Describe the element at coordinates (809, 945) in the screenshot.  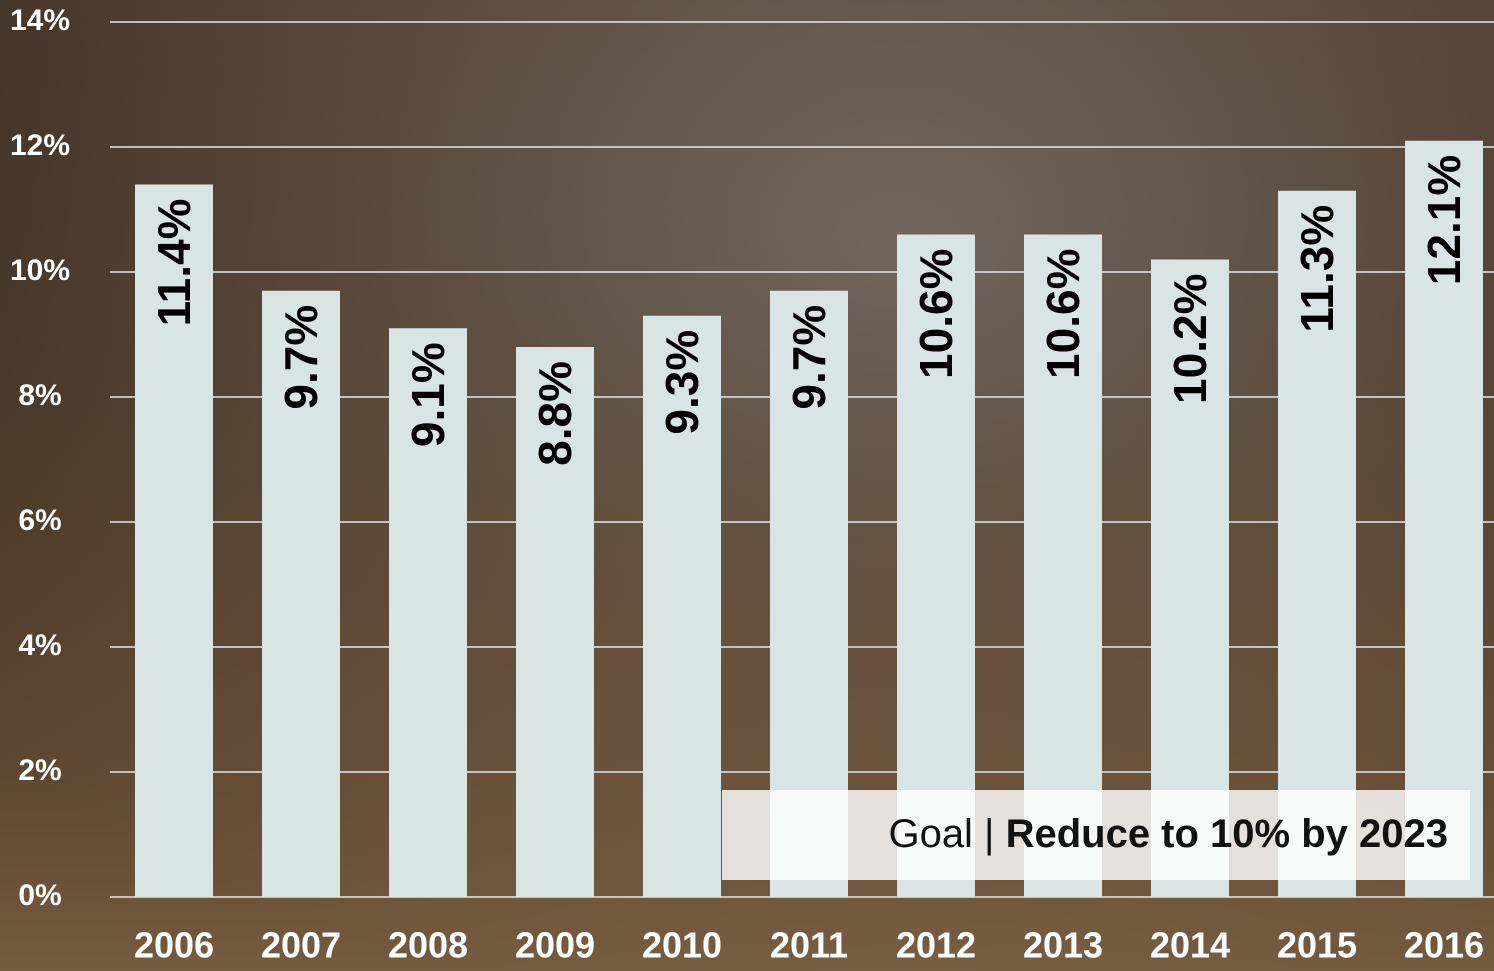
I see `x-tick-label: 2011` at that location.